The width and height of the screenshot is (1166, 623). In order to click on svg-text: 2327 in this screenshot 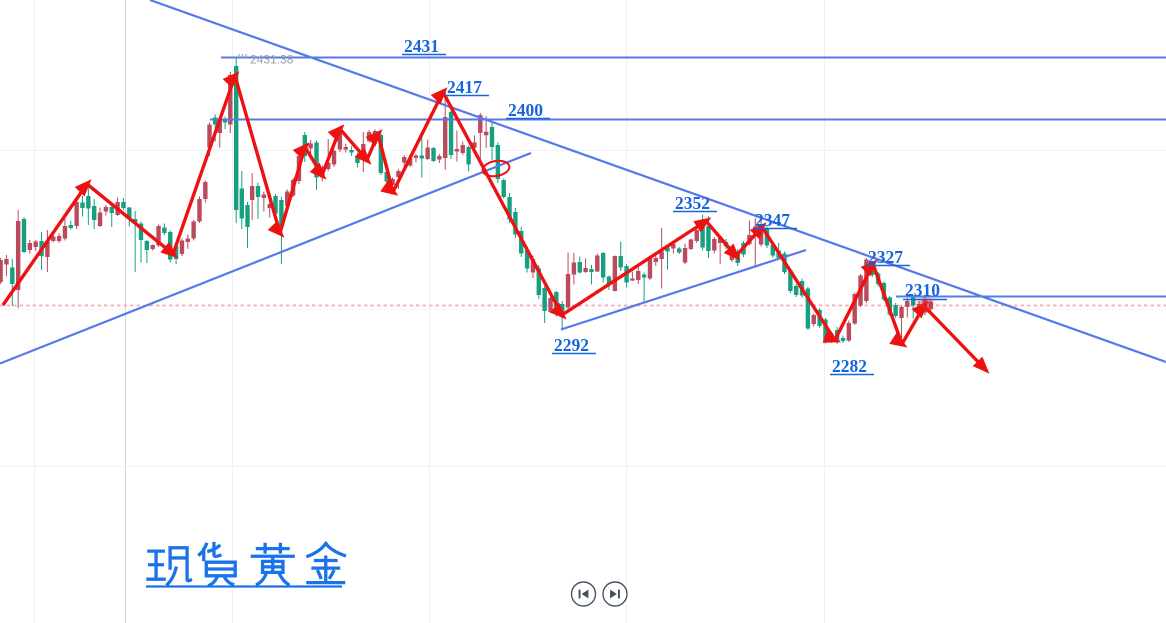, I will do `click(885, 257)`.